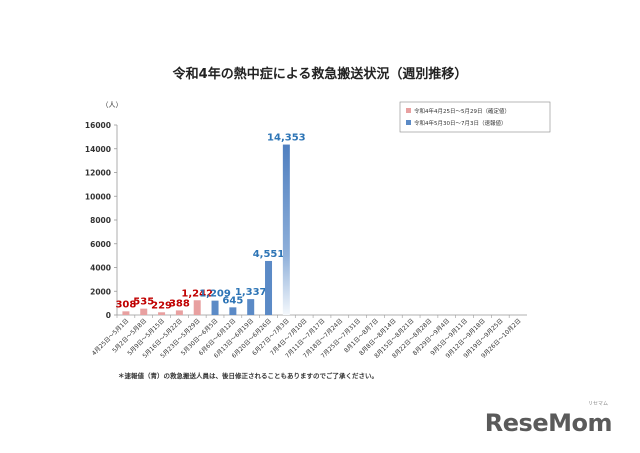 This screenshot has height=453, width=640. Describe the element at coordinates (548, 423) in the screenshot. I see `watermark-logo: ReseMom` at that location.